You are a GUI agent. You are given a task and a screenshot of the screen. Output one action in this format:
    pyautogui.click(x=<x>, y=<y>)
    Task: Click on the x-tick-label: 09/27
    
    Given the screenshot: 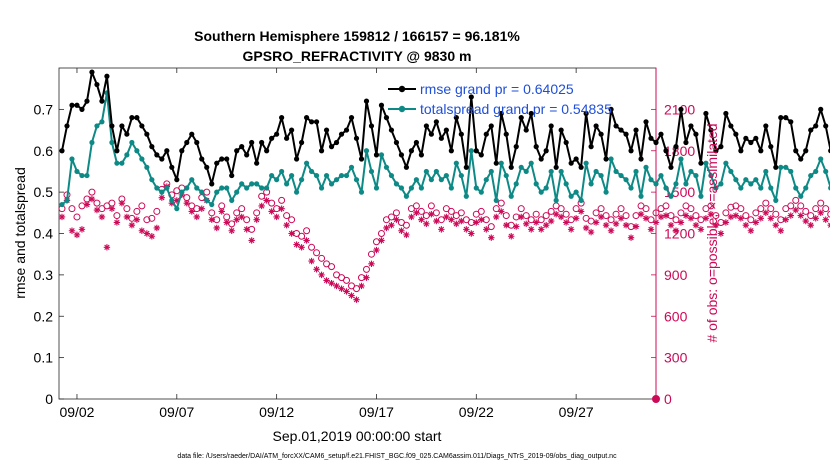 What is the action you would take?
    pyautogui.click(x=576, y=412)
    